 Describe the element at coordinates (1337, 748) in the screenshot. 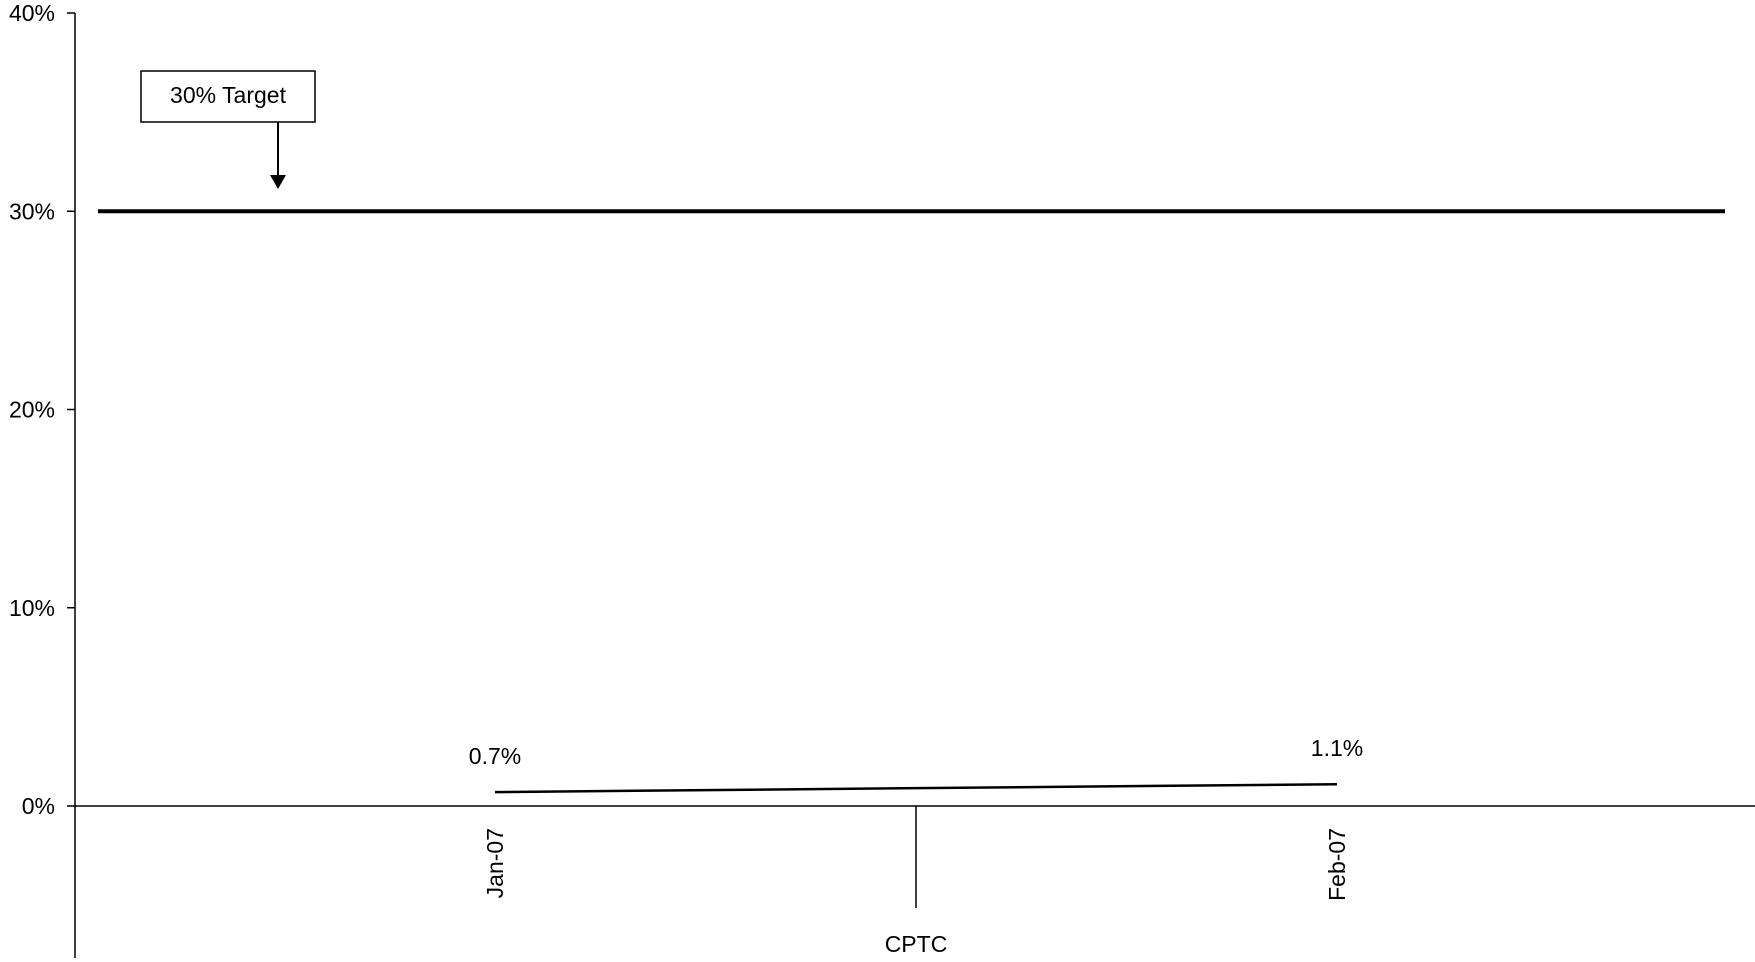

I see `data-label: 1.1%` at that location.